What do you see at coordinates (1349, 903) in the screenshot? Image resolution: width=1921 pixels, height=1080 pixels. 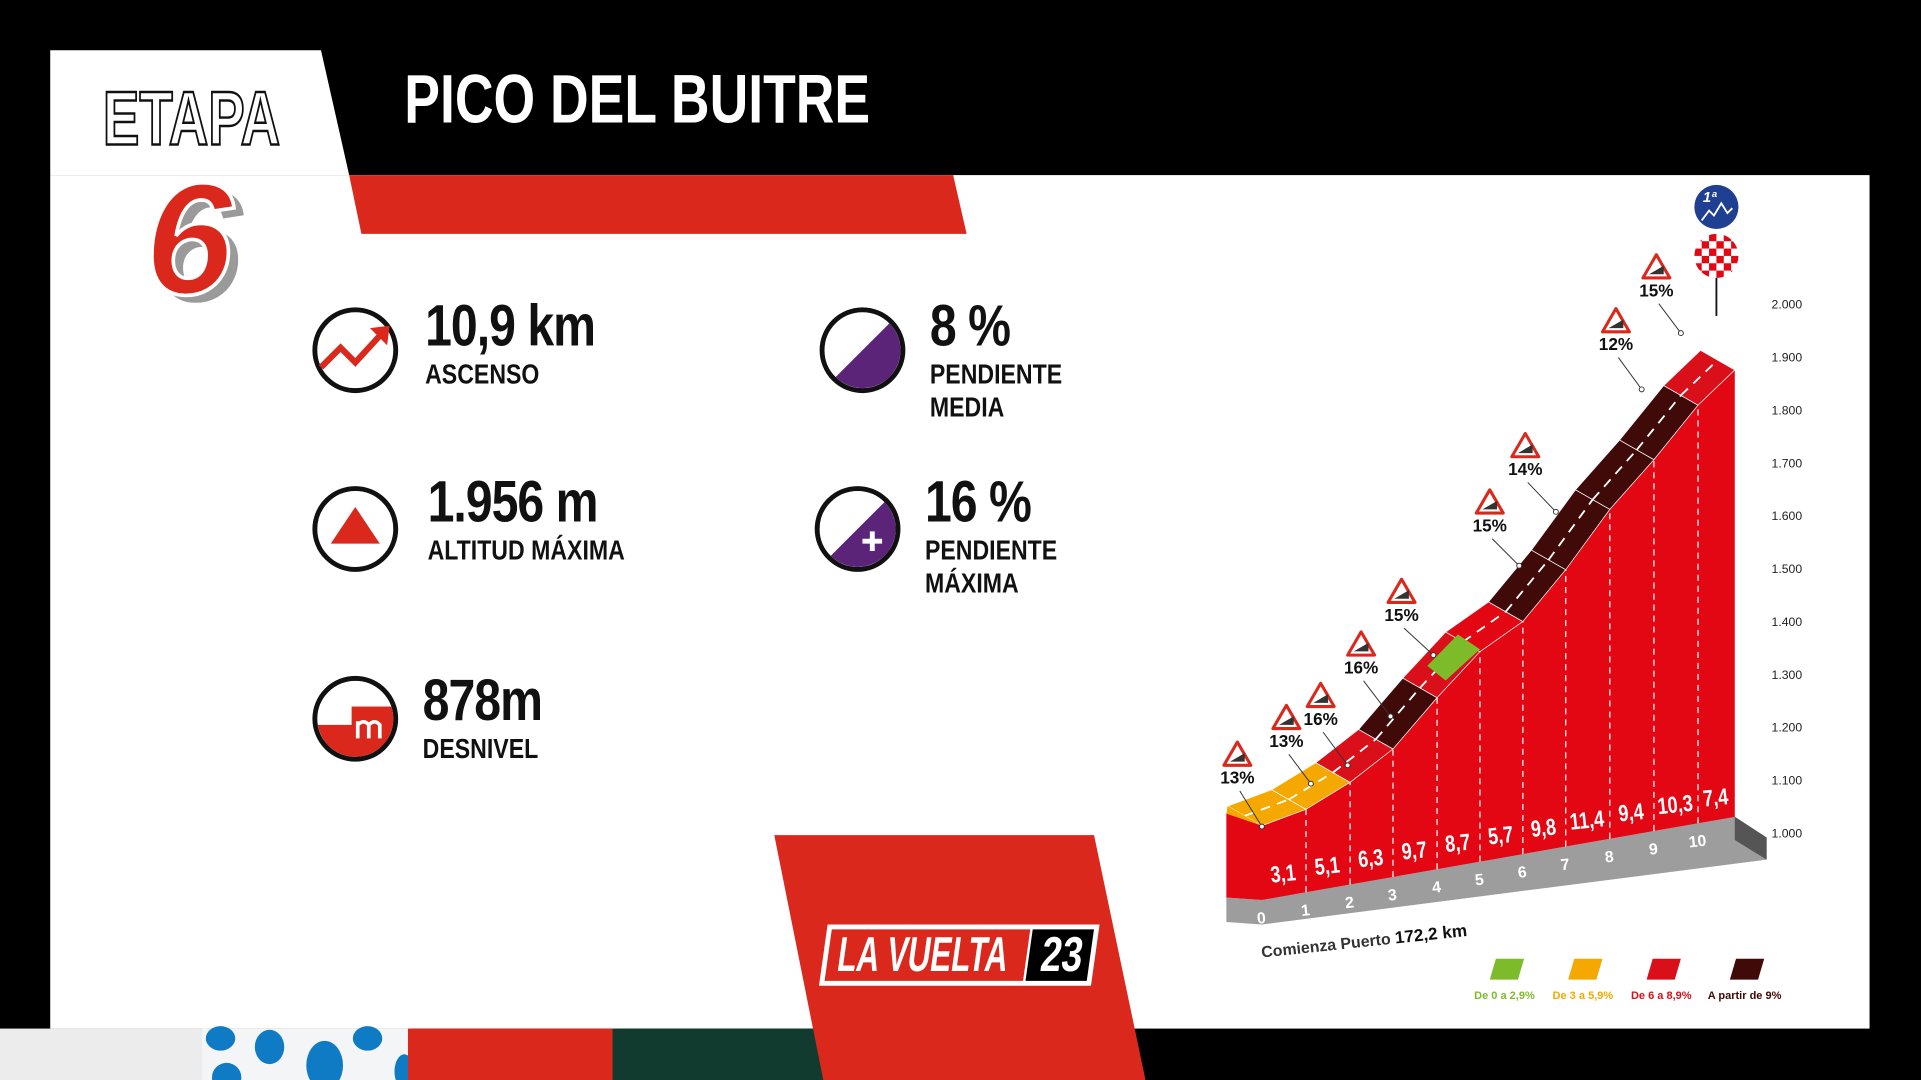 I see `km-tick-label: 2` at bounding box center [1349, 903].